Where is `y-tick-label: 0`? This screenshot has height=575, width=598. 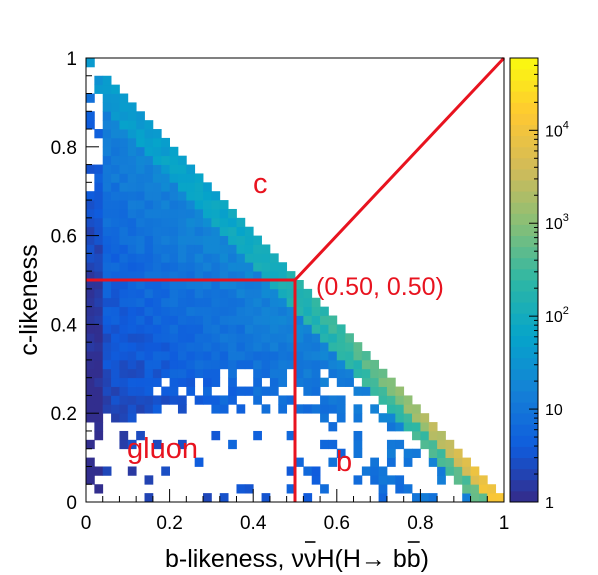
y-tick-label: 0 is located at coordinates (71, 503).